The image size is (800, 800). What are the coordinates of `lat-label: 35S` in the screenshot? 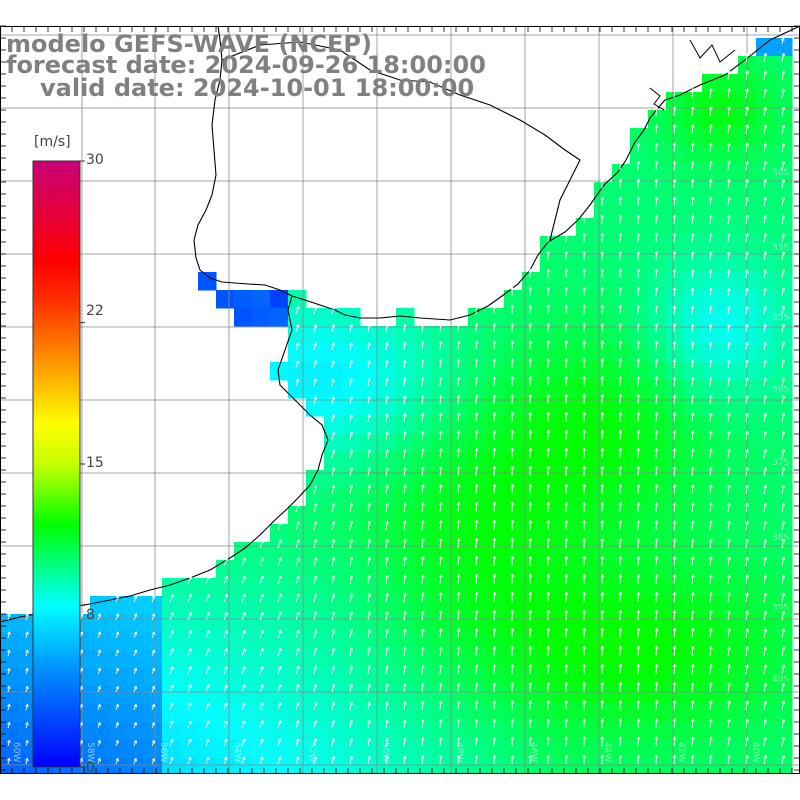 It's located at (780, 318).